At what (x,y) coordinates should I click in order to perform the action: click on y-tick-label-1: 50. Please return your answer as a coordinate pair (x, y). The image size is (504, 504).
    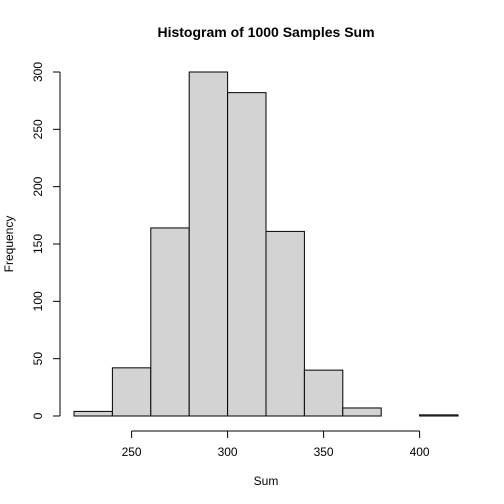
    Looking at the image, I should click on (38, 359).